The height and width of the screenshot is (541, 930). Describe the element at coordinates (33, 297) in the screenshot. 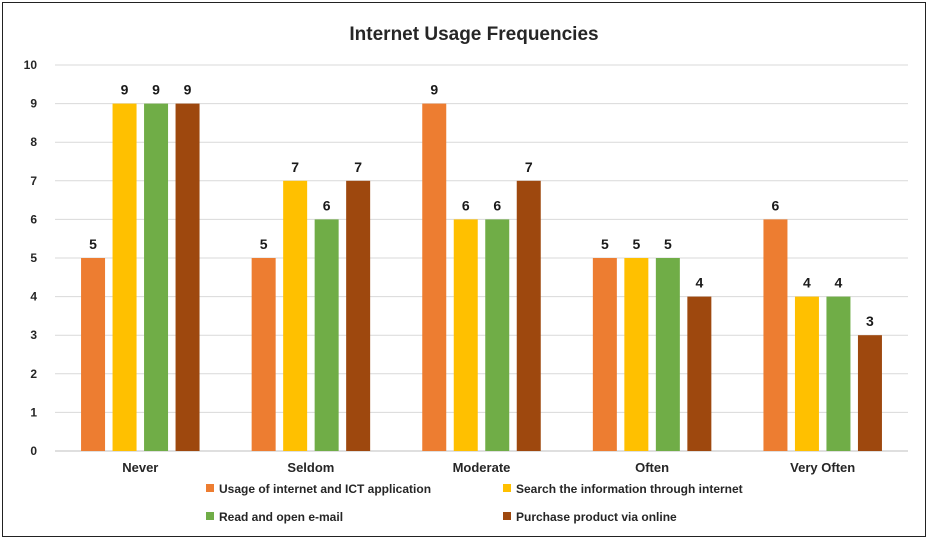

I see `y-tick-label: 4` at that location.